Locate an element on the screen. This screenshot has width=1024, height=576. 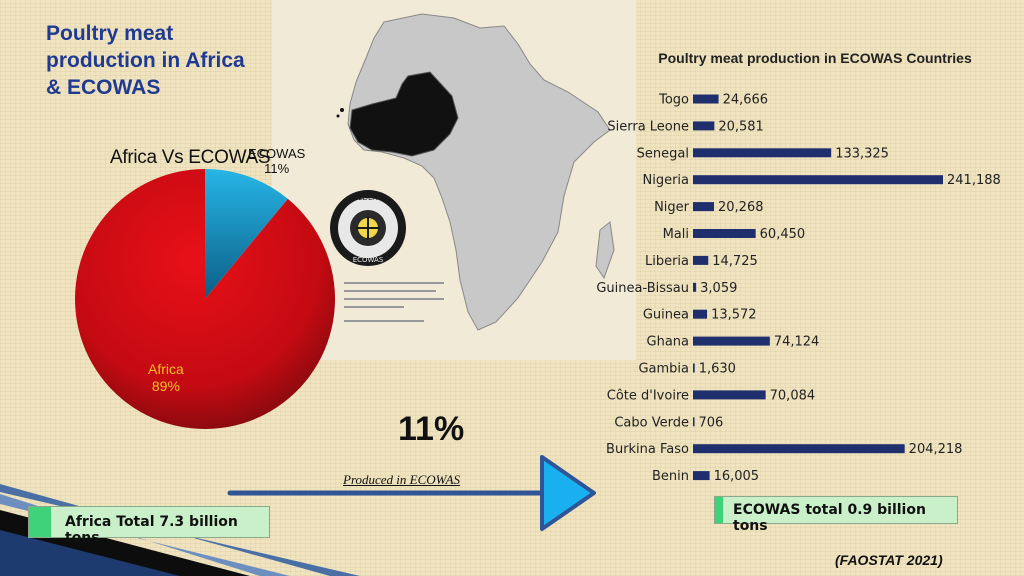
bar-nigeria is located at coordinates (818, 180).